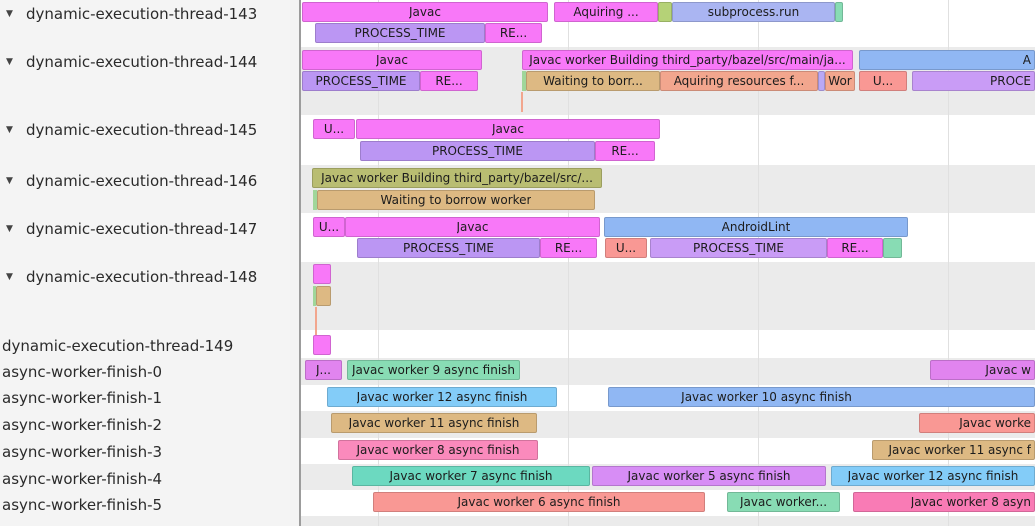 This screenshot has height=526, width=1035. Describe the element at coordinates (128, 62) in the screenshot. I see `track-label-dynamic-execution-thread-144: ▼ dynamic-execution-thread-144` at that location.